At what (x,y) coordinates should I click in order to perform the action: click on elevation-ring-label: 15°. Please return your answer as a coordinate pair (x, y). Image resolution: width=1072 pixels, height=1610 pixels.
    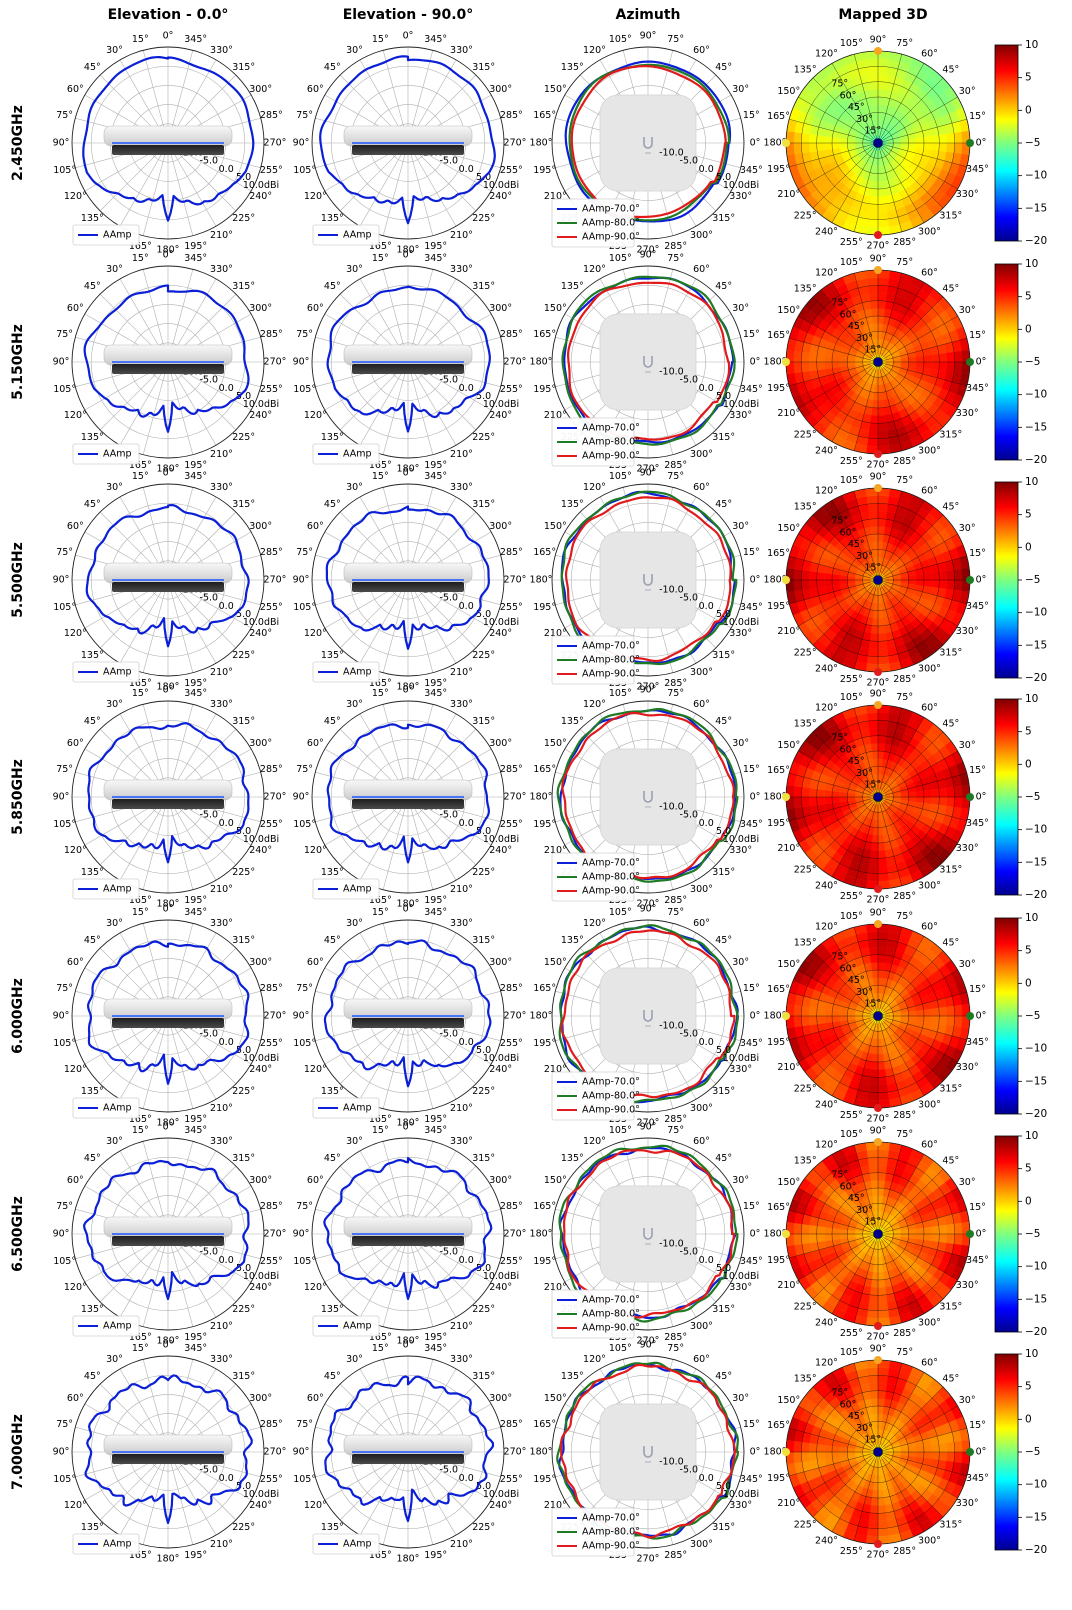
    Looking at the image, I should click on (872, 350).